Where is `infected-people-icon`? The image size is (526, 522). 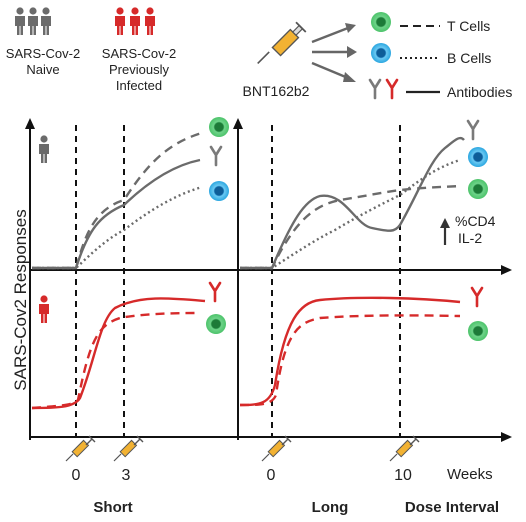 infected-people-icon is located at coordinates (135, 21).